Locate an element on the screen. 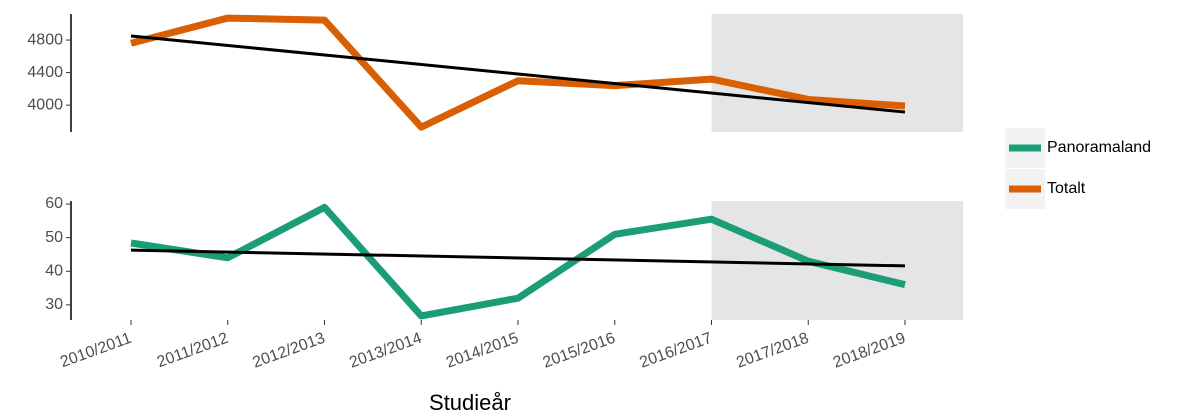 The image size is (1184, 417). y-tick-label: 4800 is located at coordinates (45, 39).